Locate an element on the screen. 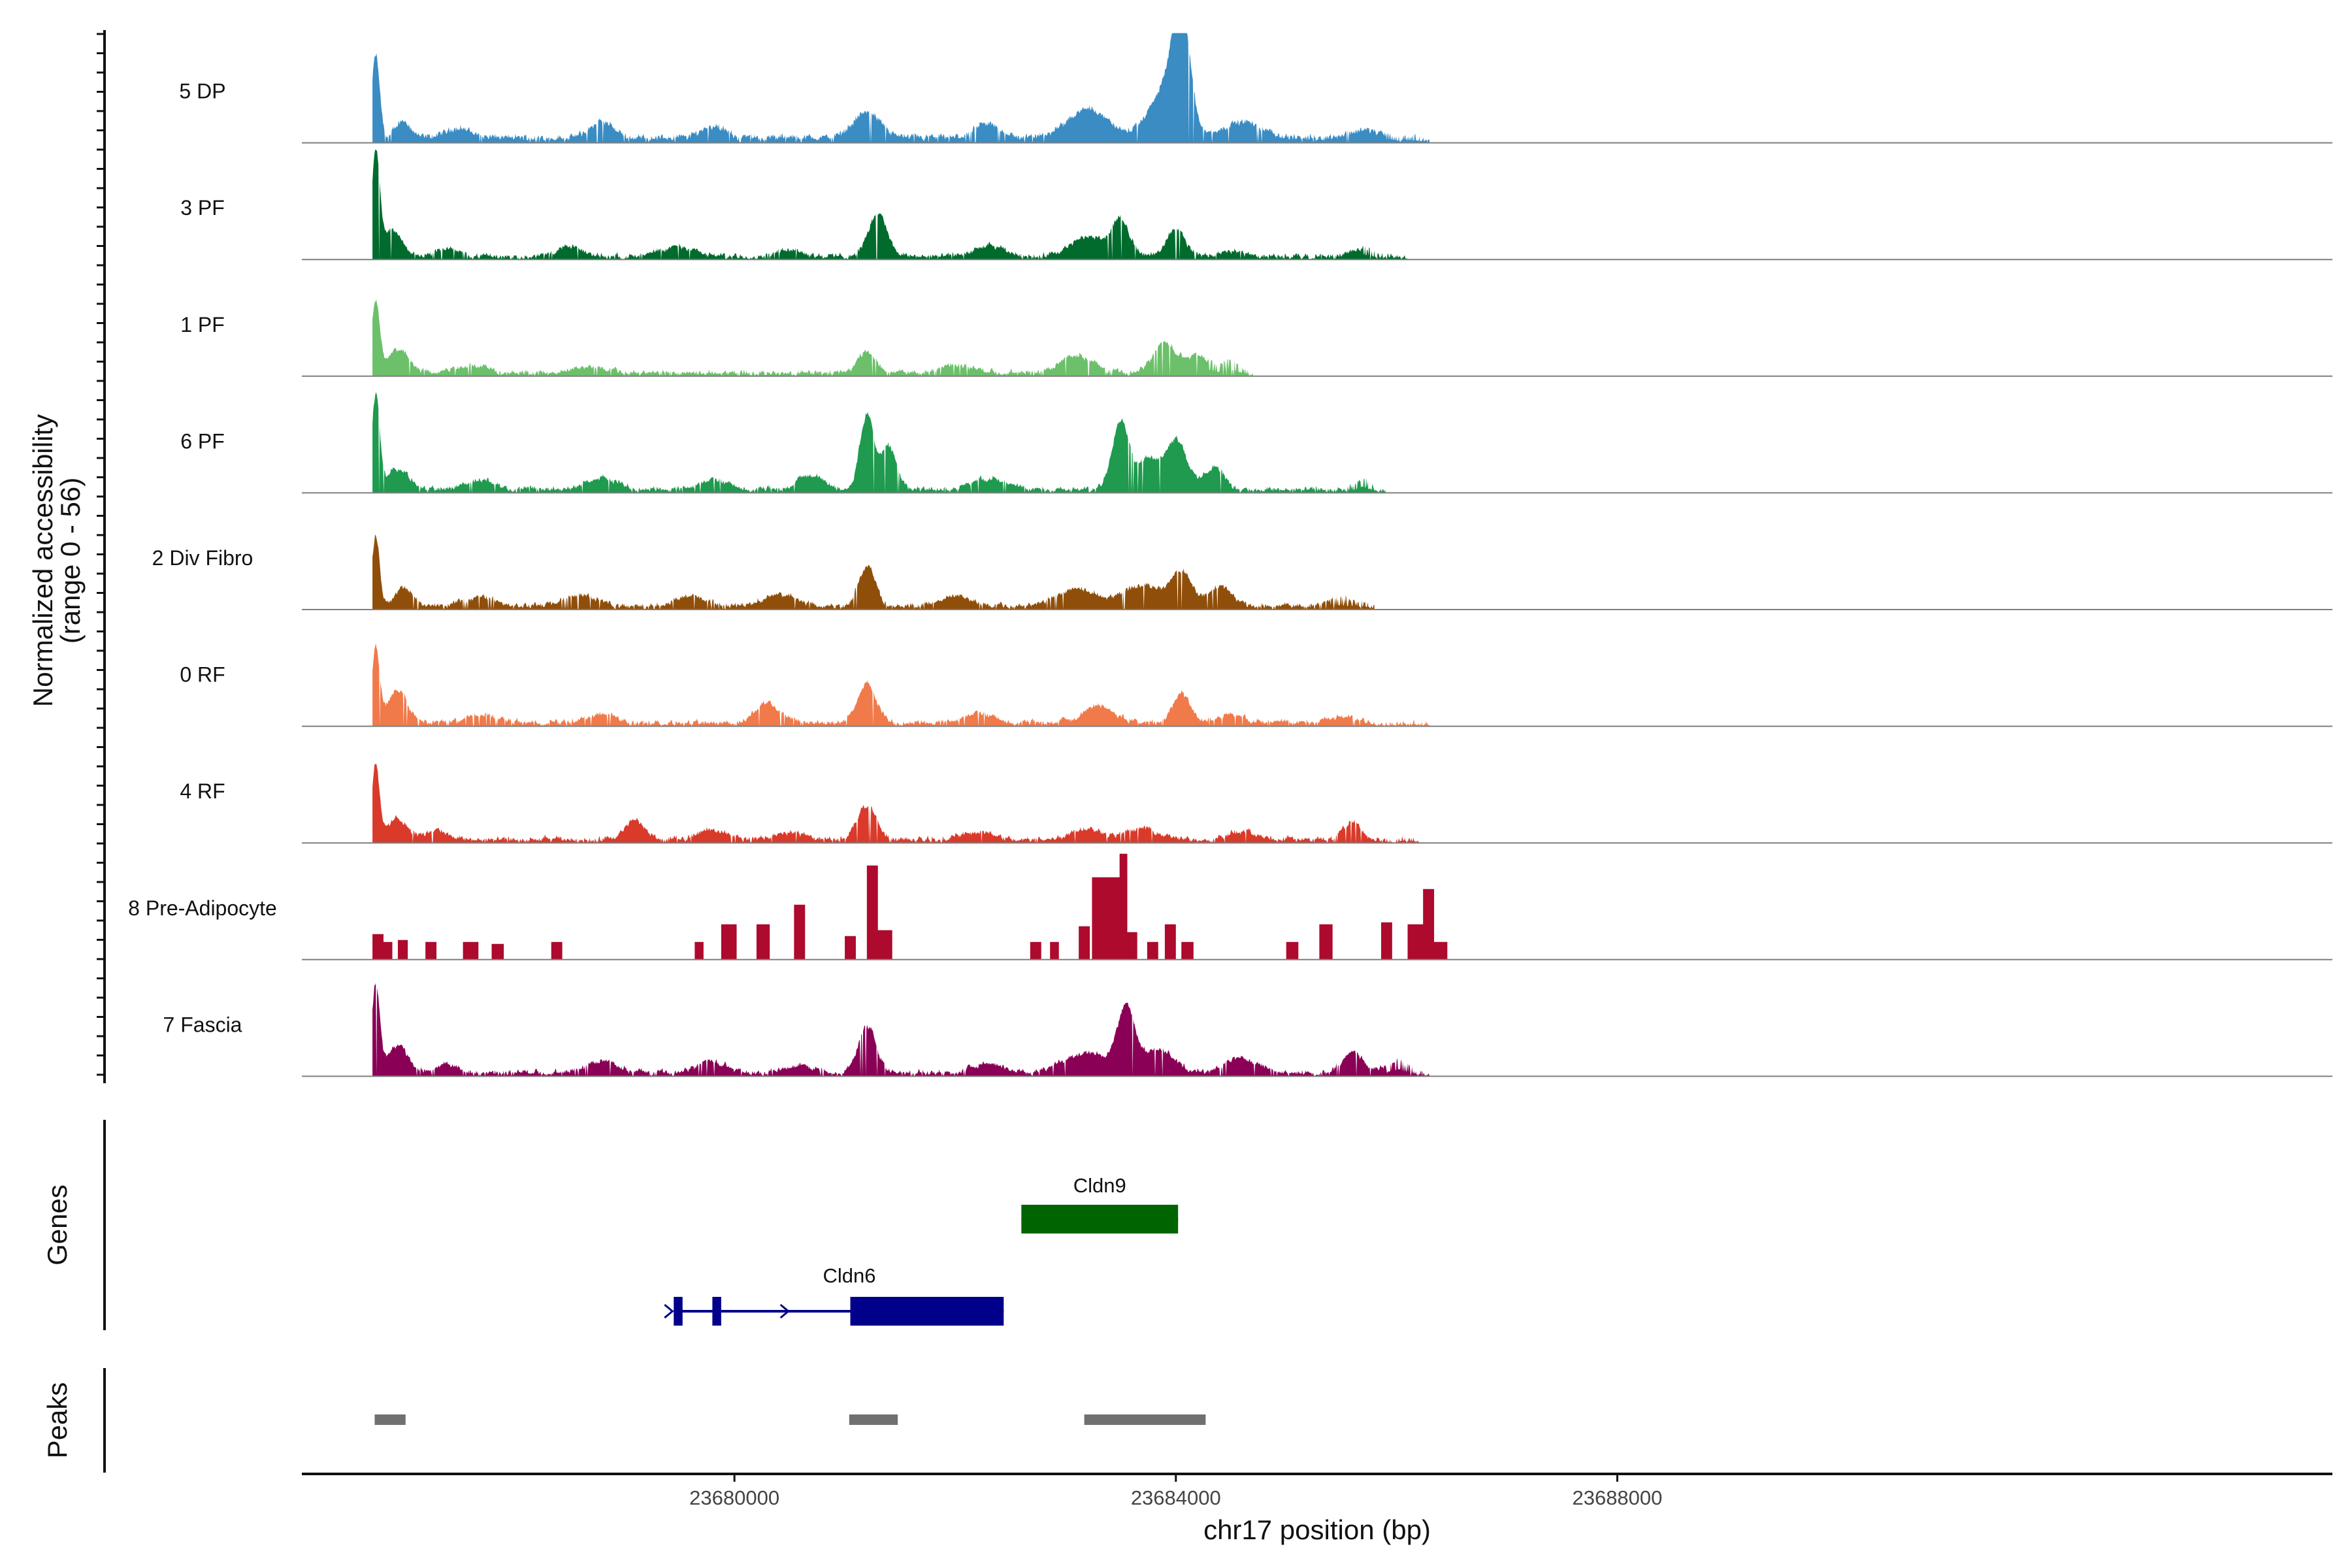  peaks-panel-label: Peaks is located at coordinates (57, 1420).